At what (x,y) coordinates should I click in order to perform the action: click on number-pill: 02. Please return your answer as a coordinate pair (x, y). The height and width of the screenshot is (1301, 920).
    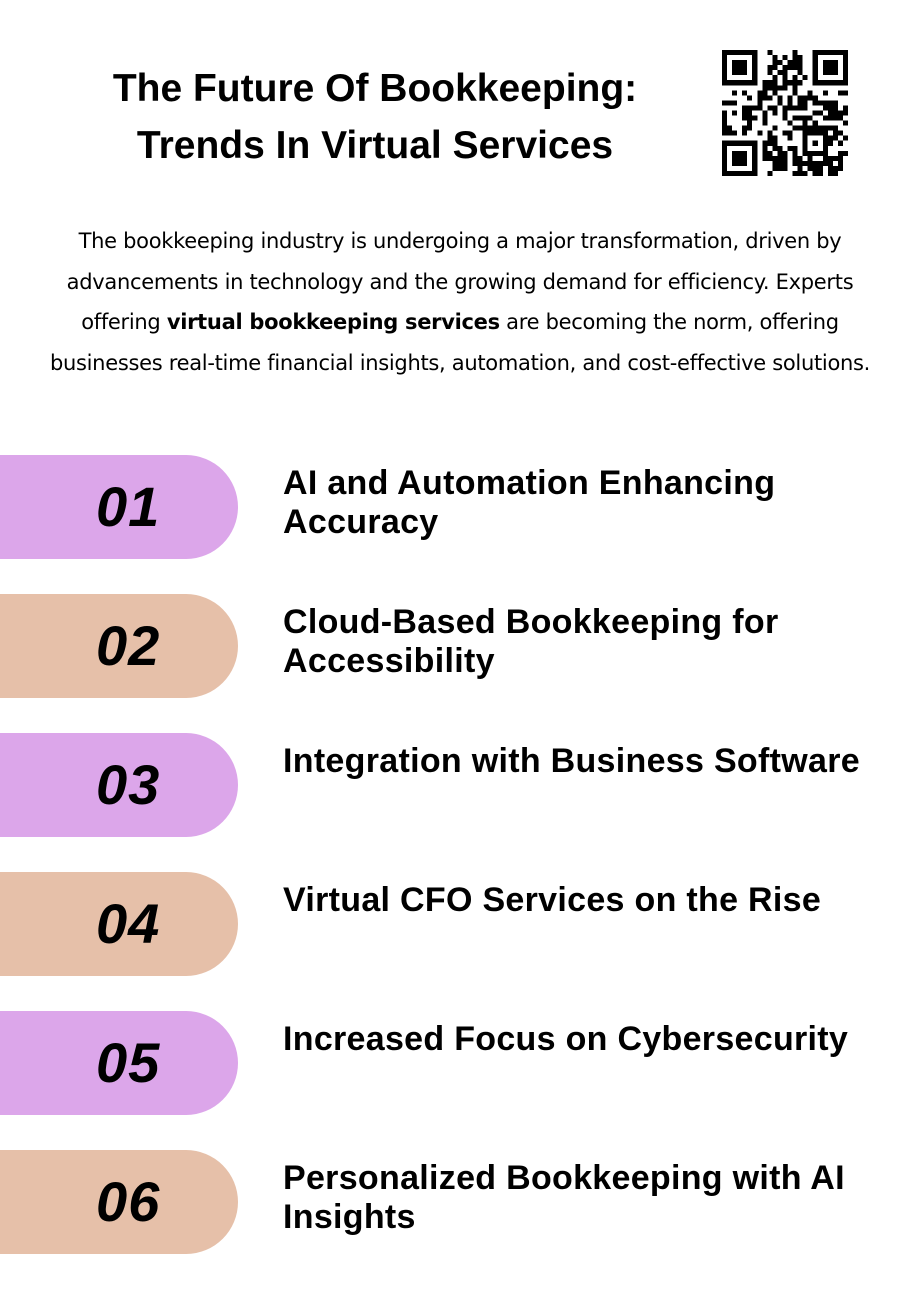
    Looking at the image, I should click on (119, 646).